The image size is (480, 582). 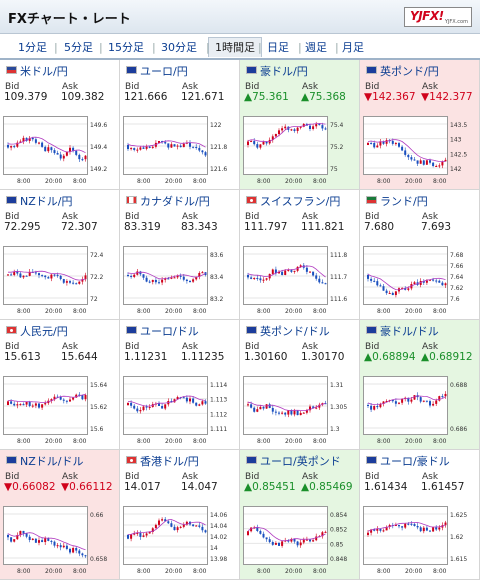 I want to click on pair-name-link: 豪ドル/円, so click(x=284, y=71).